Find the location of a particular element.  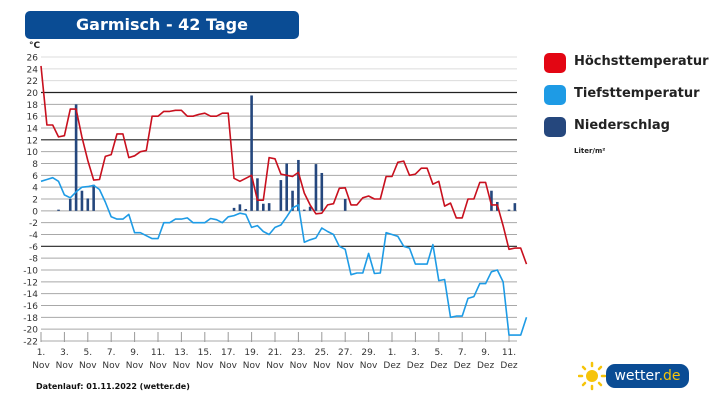

wetter-de-logo: wetter.de is located at coordinates (634, 376).